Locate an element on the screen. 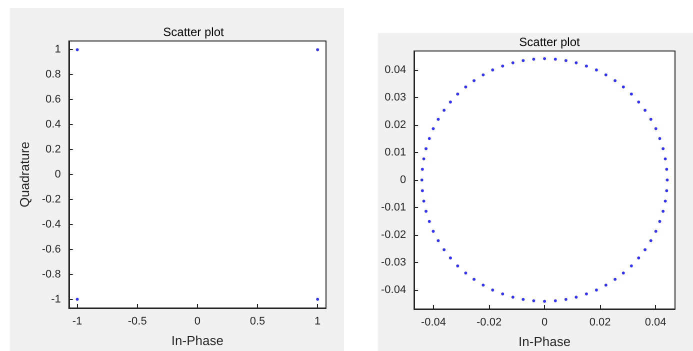  y-tick-label: -1 is located at coordinates (56, 299).